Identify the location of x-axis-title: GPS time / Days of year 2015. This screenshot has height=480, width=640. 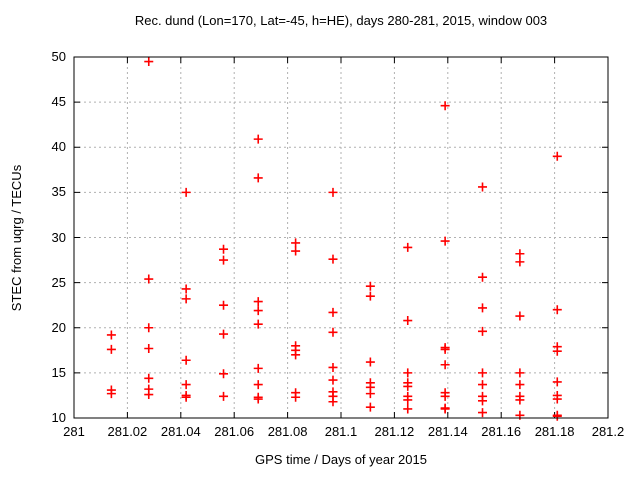
(341, 459).